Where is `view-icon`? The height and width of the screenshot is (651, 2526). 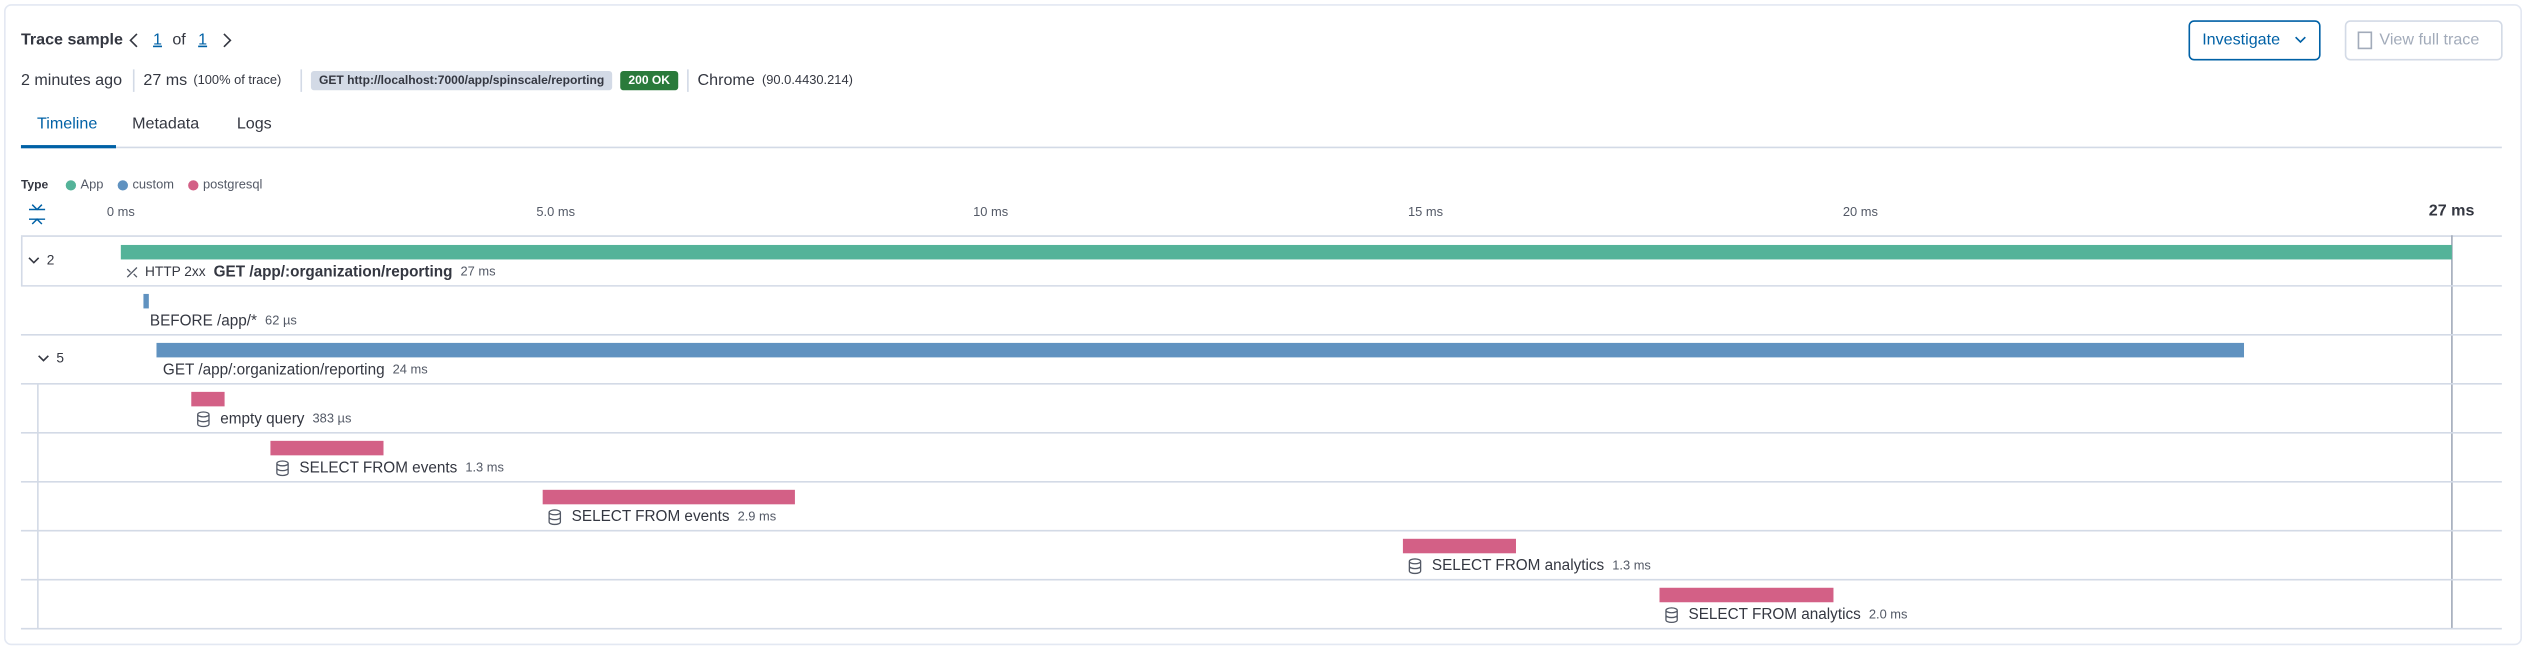
view-icon is located at coordinates (2365, 40).